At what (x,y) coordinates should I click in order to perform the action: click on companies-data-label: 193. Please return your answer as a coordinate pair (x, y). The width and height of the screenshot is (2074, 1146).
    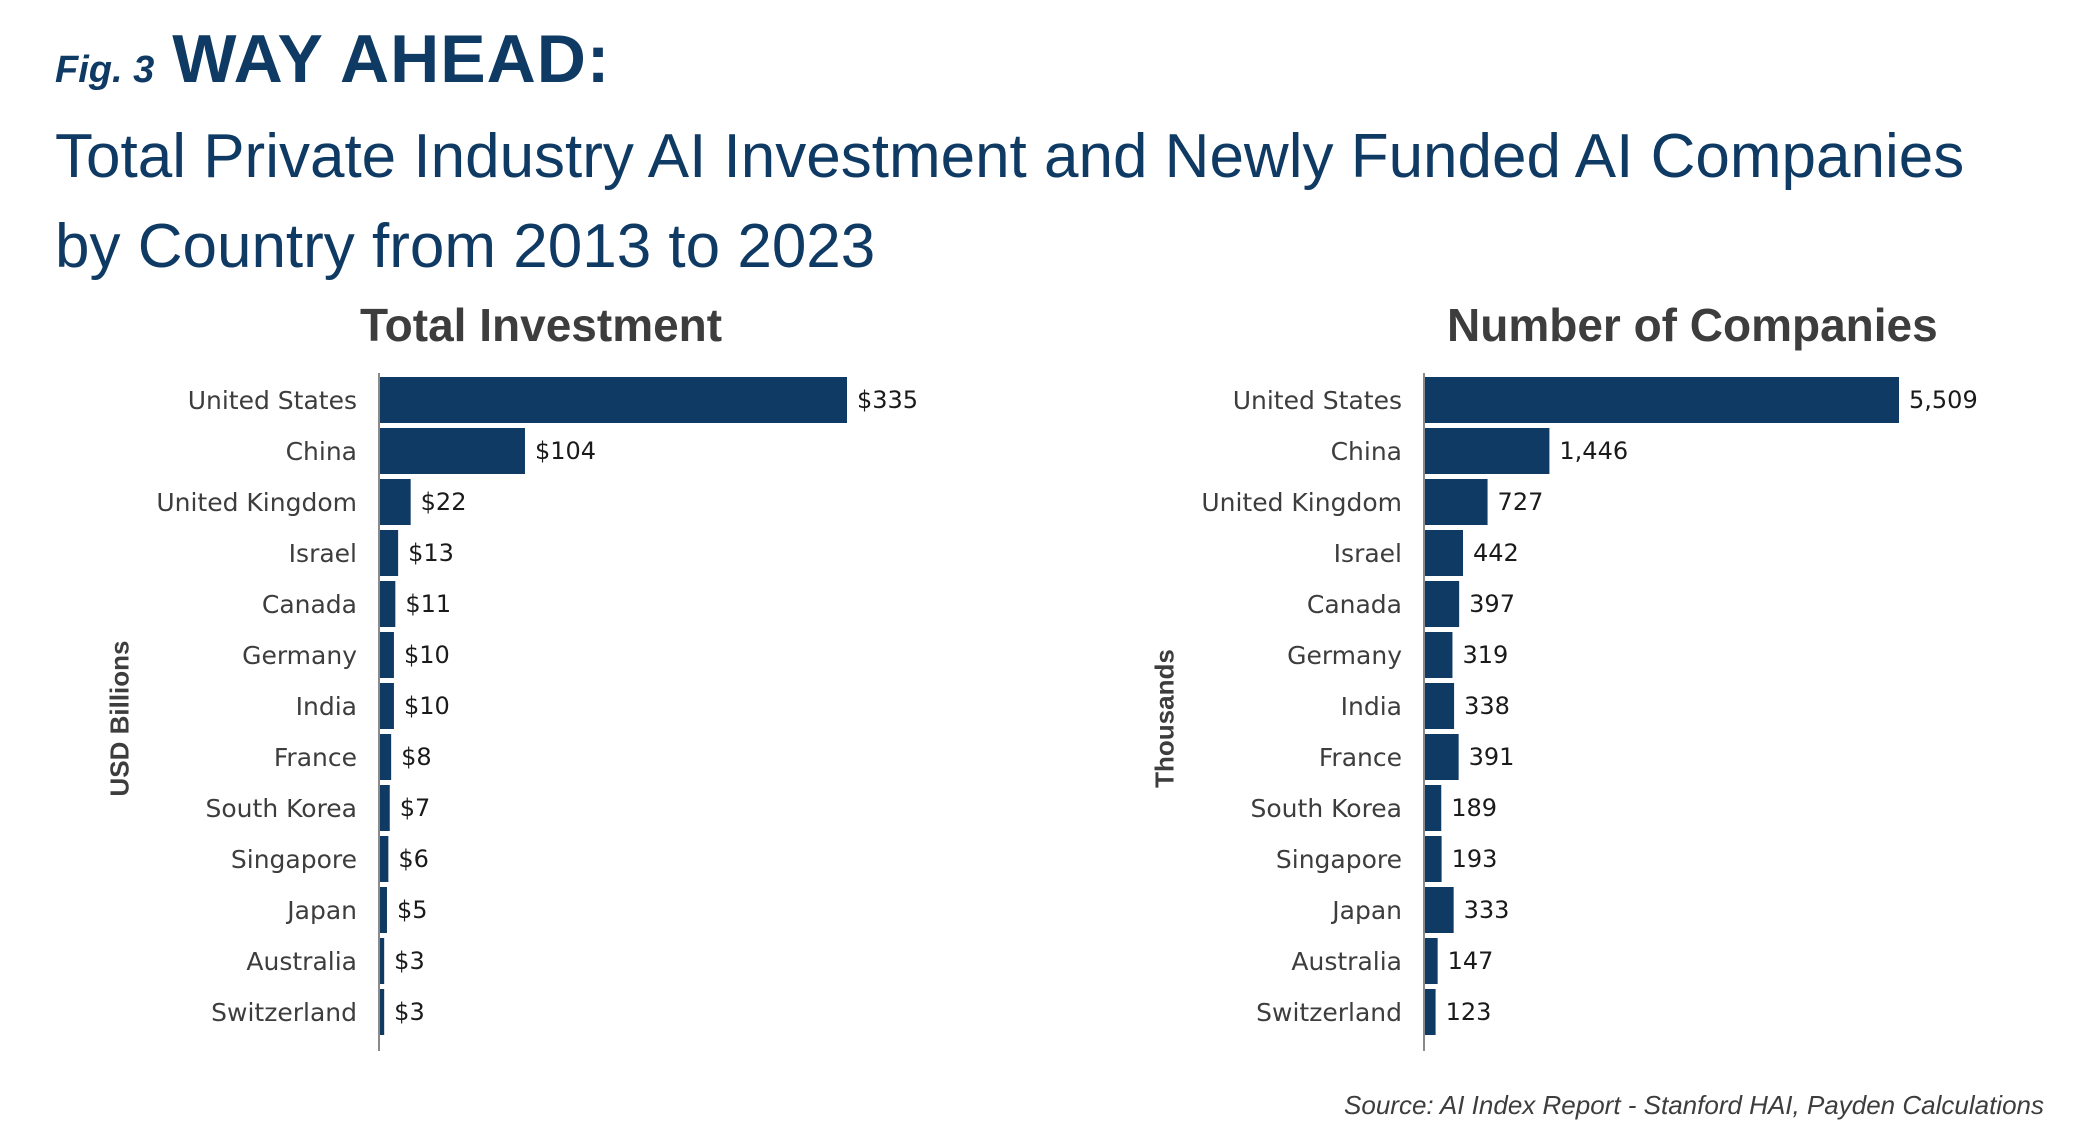
    Looking at the image, I should click on (1475, 859).